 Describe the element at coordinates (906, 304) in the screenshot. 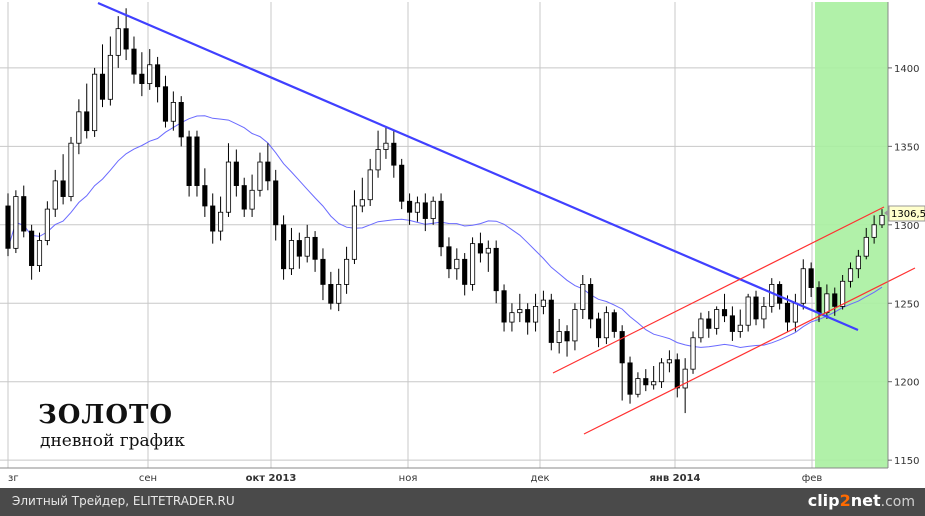

I see `y-tick-label-2: 1250` at that location.